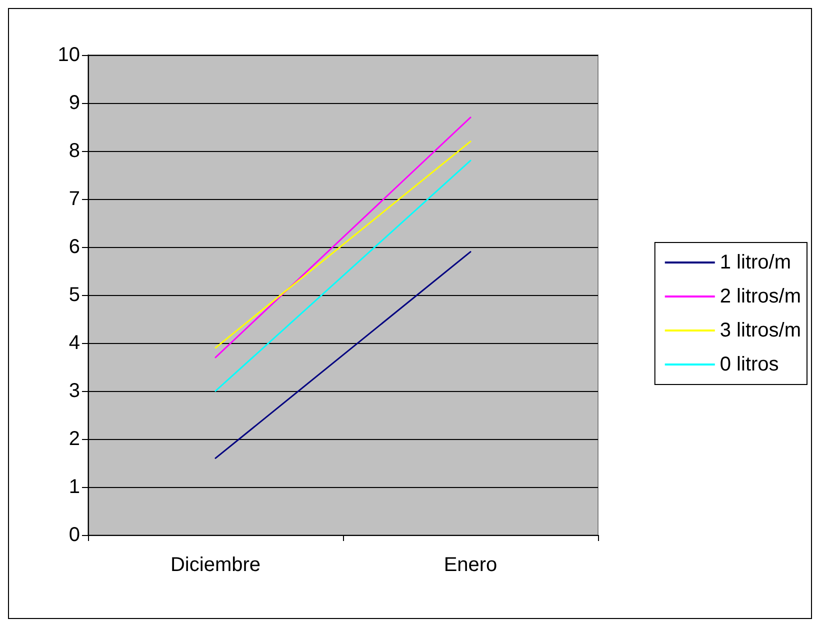  I want to click on legend-label: 0 litros, so click(749, 365).